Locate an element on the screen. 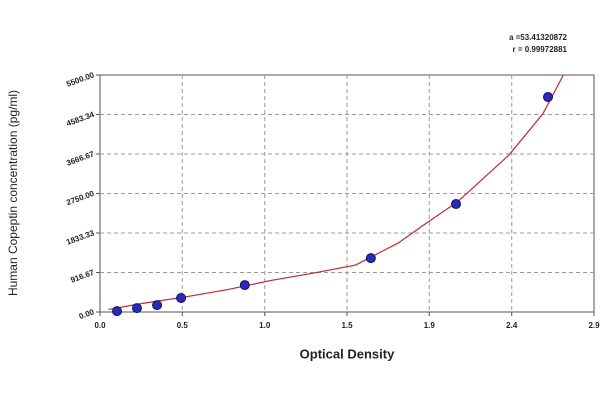 The image size is (600, 400). y-tick-label: 1833.33 is located at coordinates (80, 237).